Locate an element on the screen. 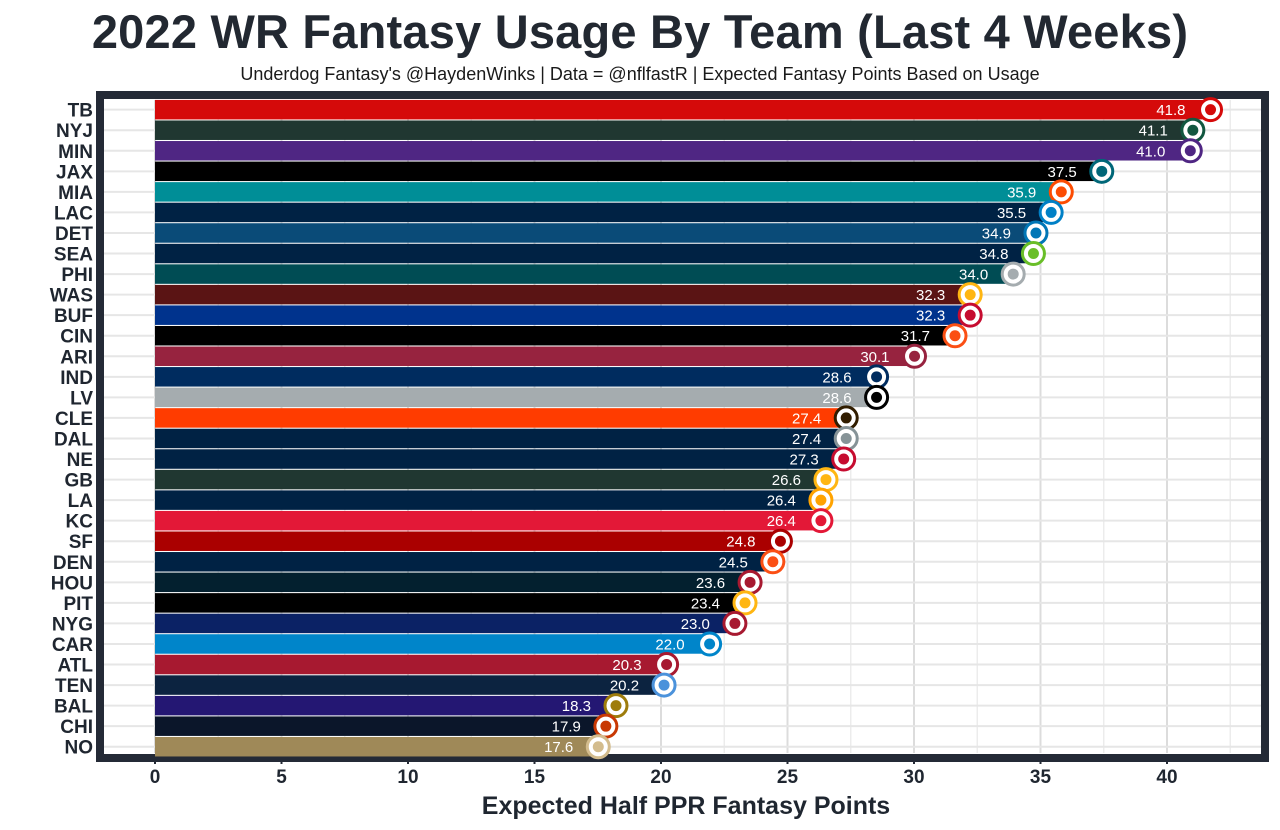  x-tick-label: 25 is located at coordinates (788, 777).